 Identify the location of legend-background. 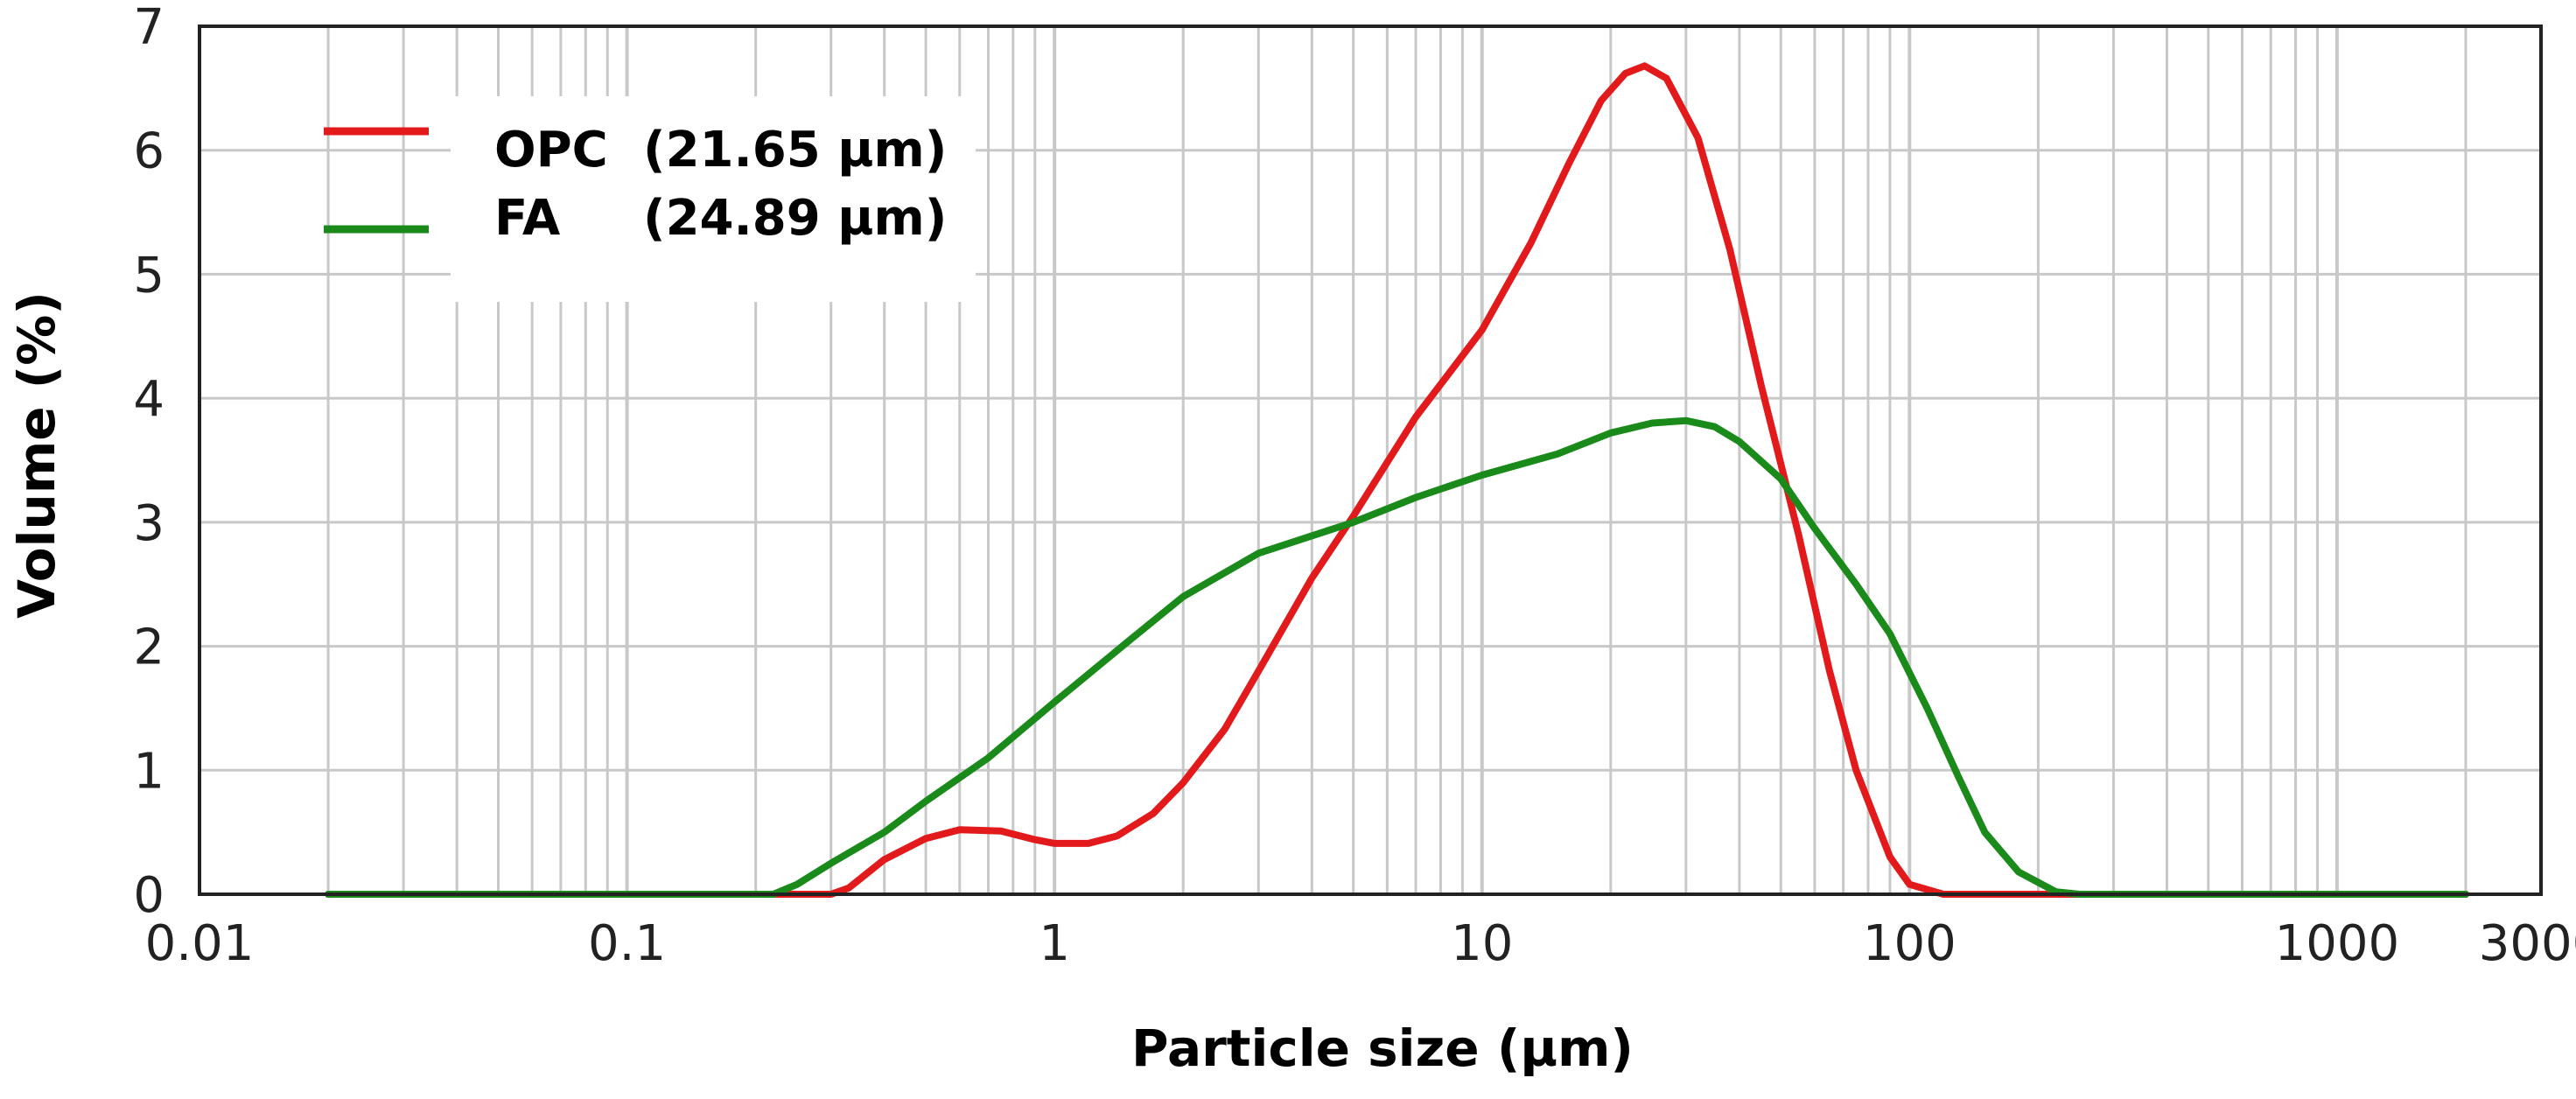
(713, 199).